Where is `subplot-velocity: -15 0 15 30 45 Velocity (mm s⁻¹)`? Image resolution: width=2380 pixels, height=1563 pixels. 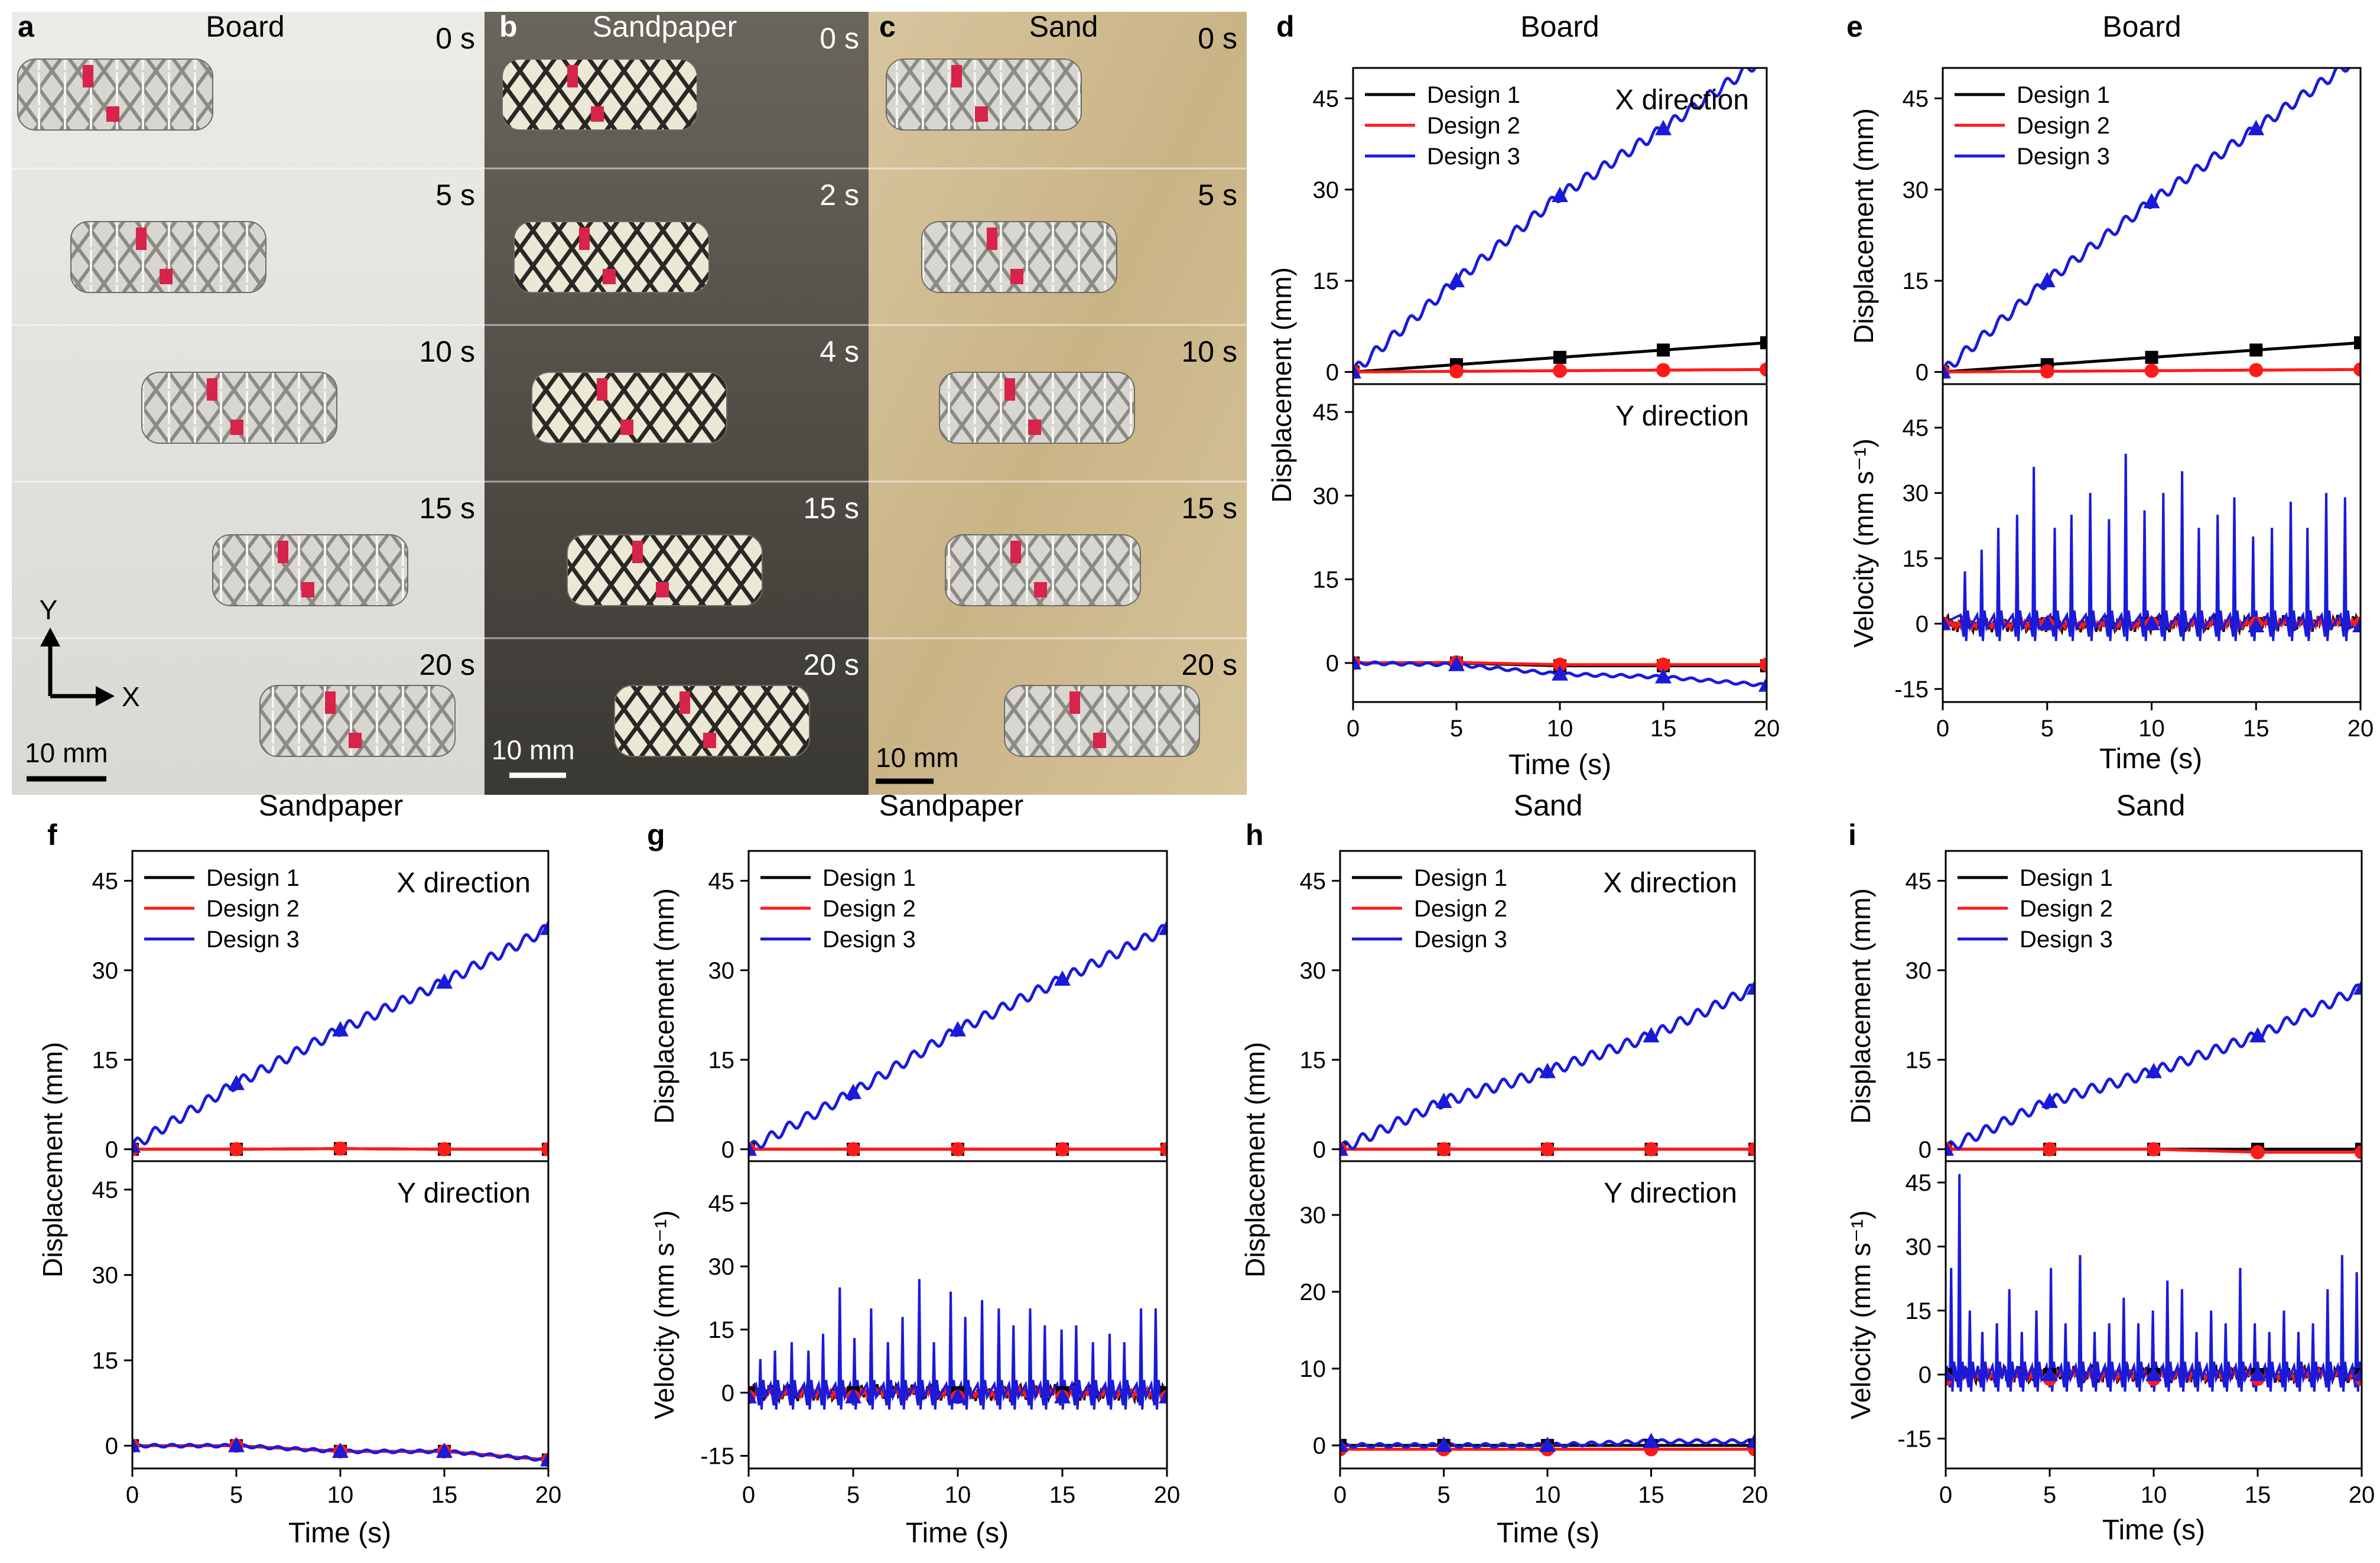
subplot-velocity: -15 0 15 30 45 Velocity (mm s⁻¹) is located at coordinates (2105, 543).